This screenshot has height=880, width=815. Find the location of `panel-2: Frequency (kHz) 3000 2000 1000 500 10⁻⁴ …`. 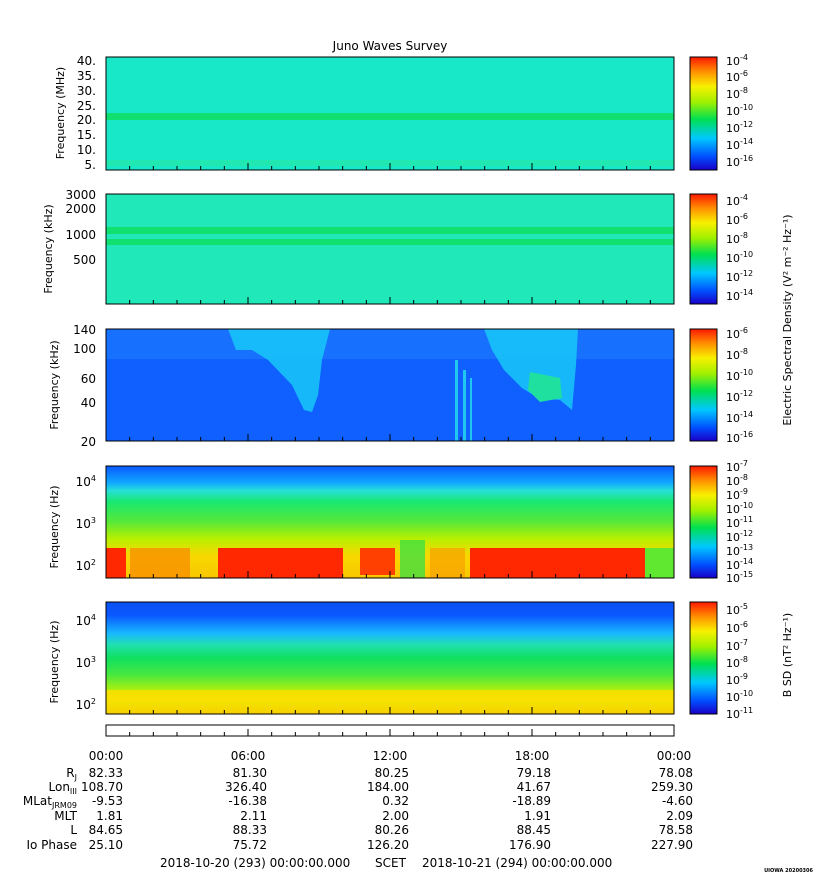

panel-2: Frequency (kHz) 3000 2000 1000 500 10⁻⁴ … is located at coordinates (397, 246).